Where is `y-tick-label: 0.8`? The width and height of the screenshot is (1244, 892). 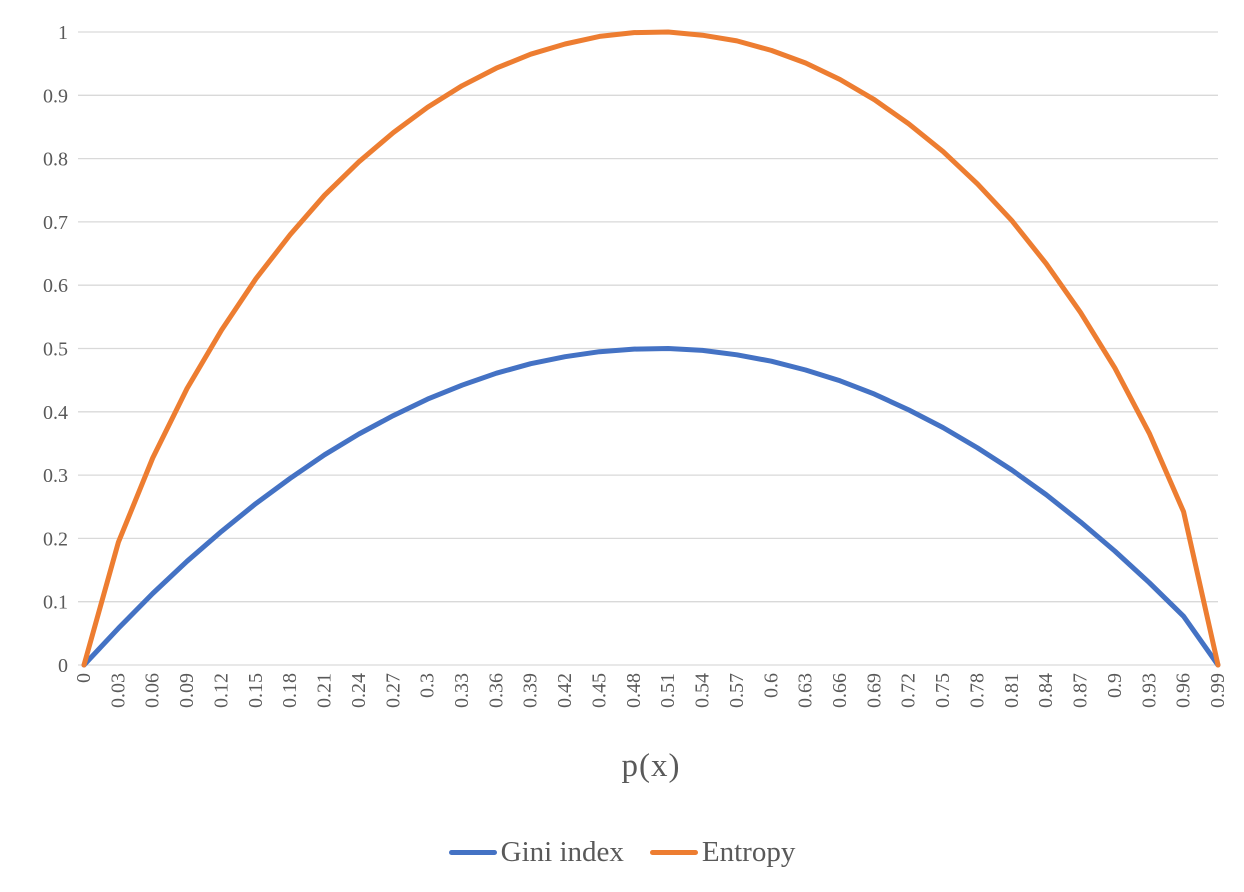 y-tick-label: 0.8 is located at coordinates (55, 160).